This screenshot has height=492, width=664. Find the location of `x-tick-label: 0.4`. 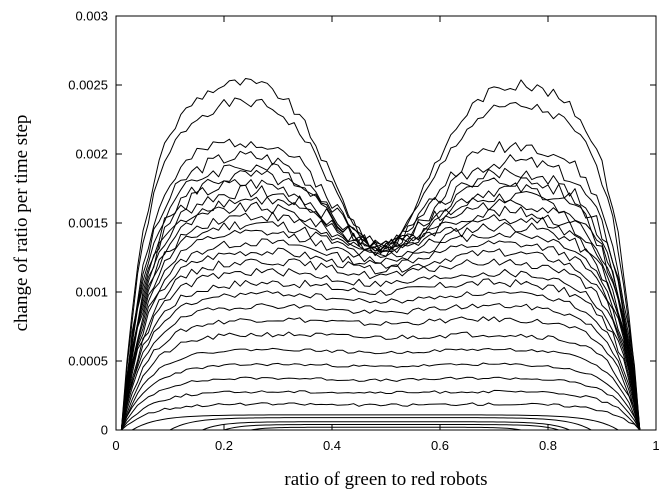

x-tick-label: 0.4 is located at coordinates (332, 445).